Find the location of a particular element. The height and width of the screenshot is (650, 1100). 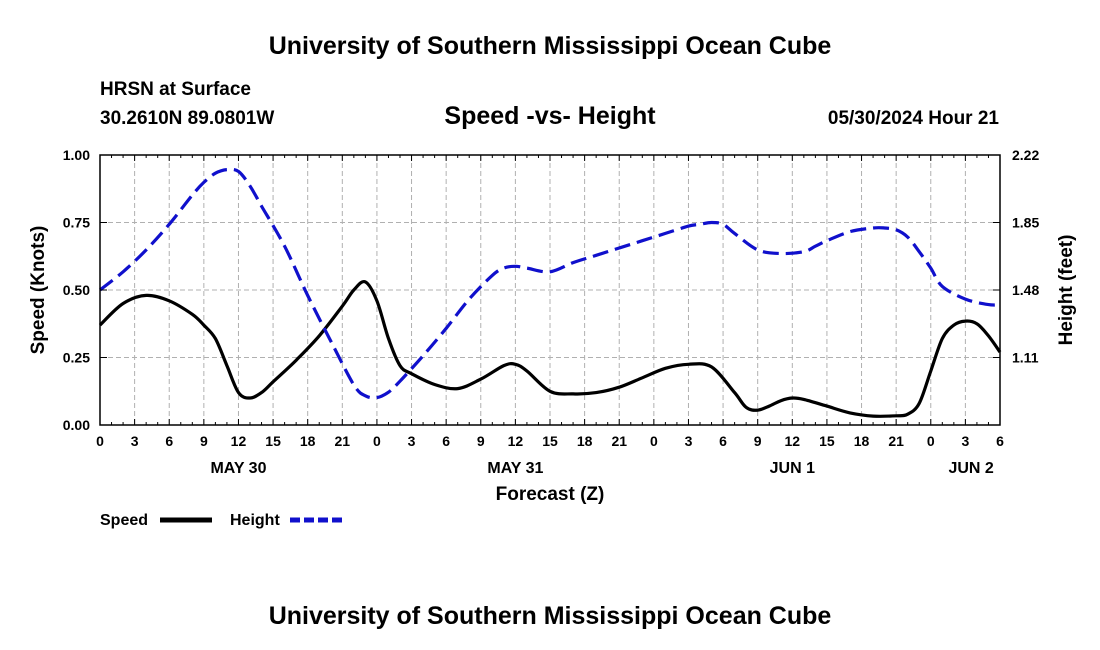

station-coords: 30.2610N 89.0801W is located at coordinates (187, 118).